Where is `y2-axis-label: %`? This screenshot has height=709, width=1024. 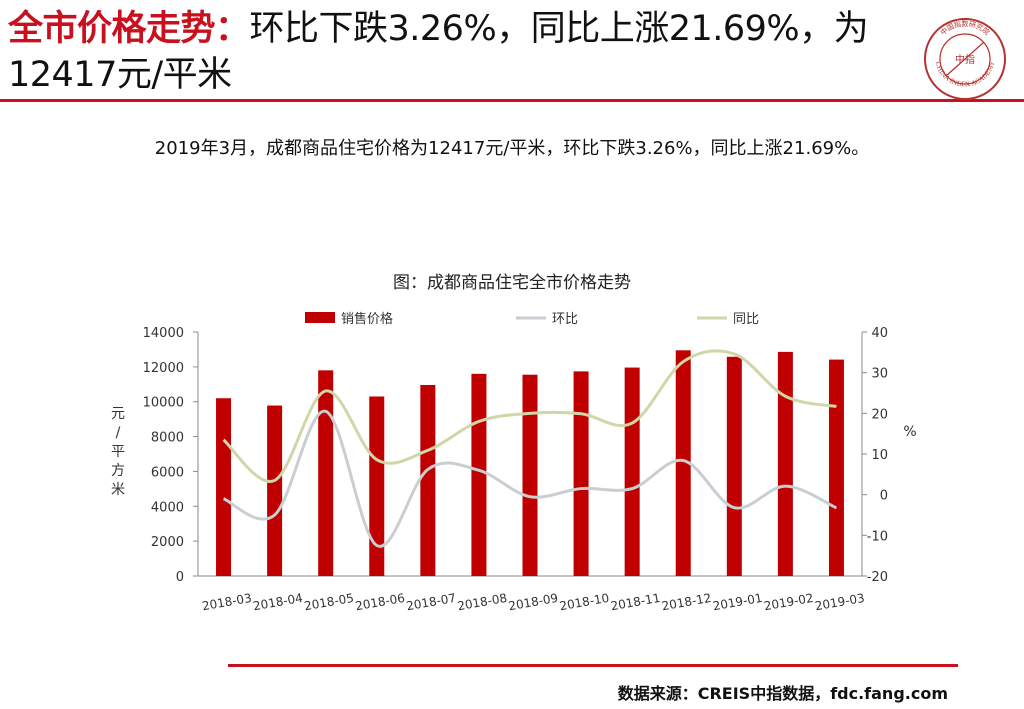
y2-axis-label: % is located at coordinates (909, 432).